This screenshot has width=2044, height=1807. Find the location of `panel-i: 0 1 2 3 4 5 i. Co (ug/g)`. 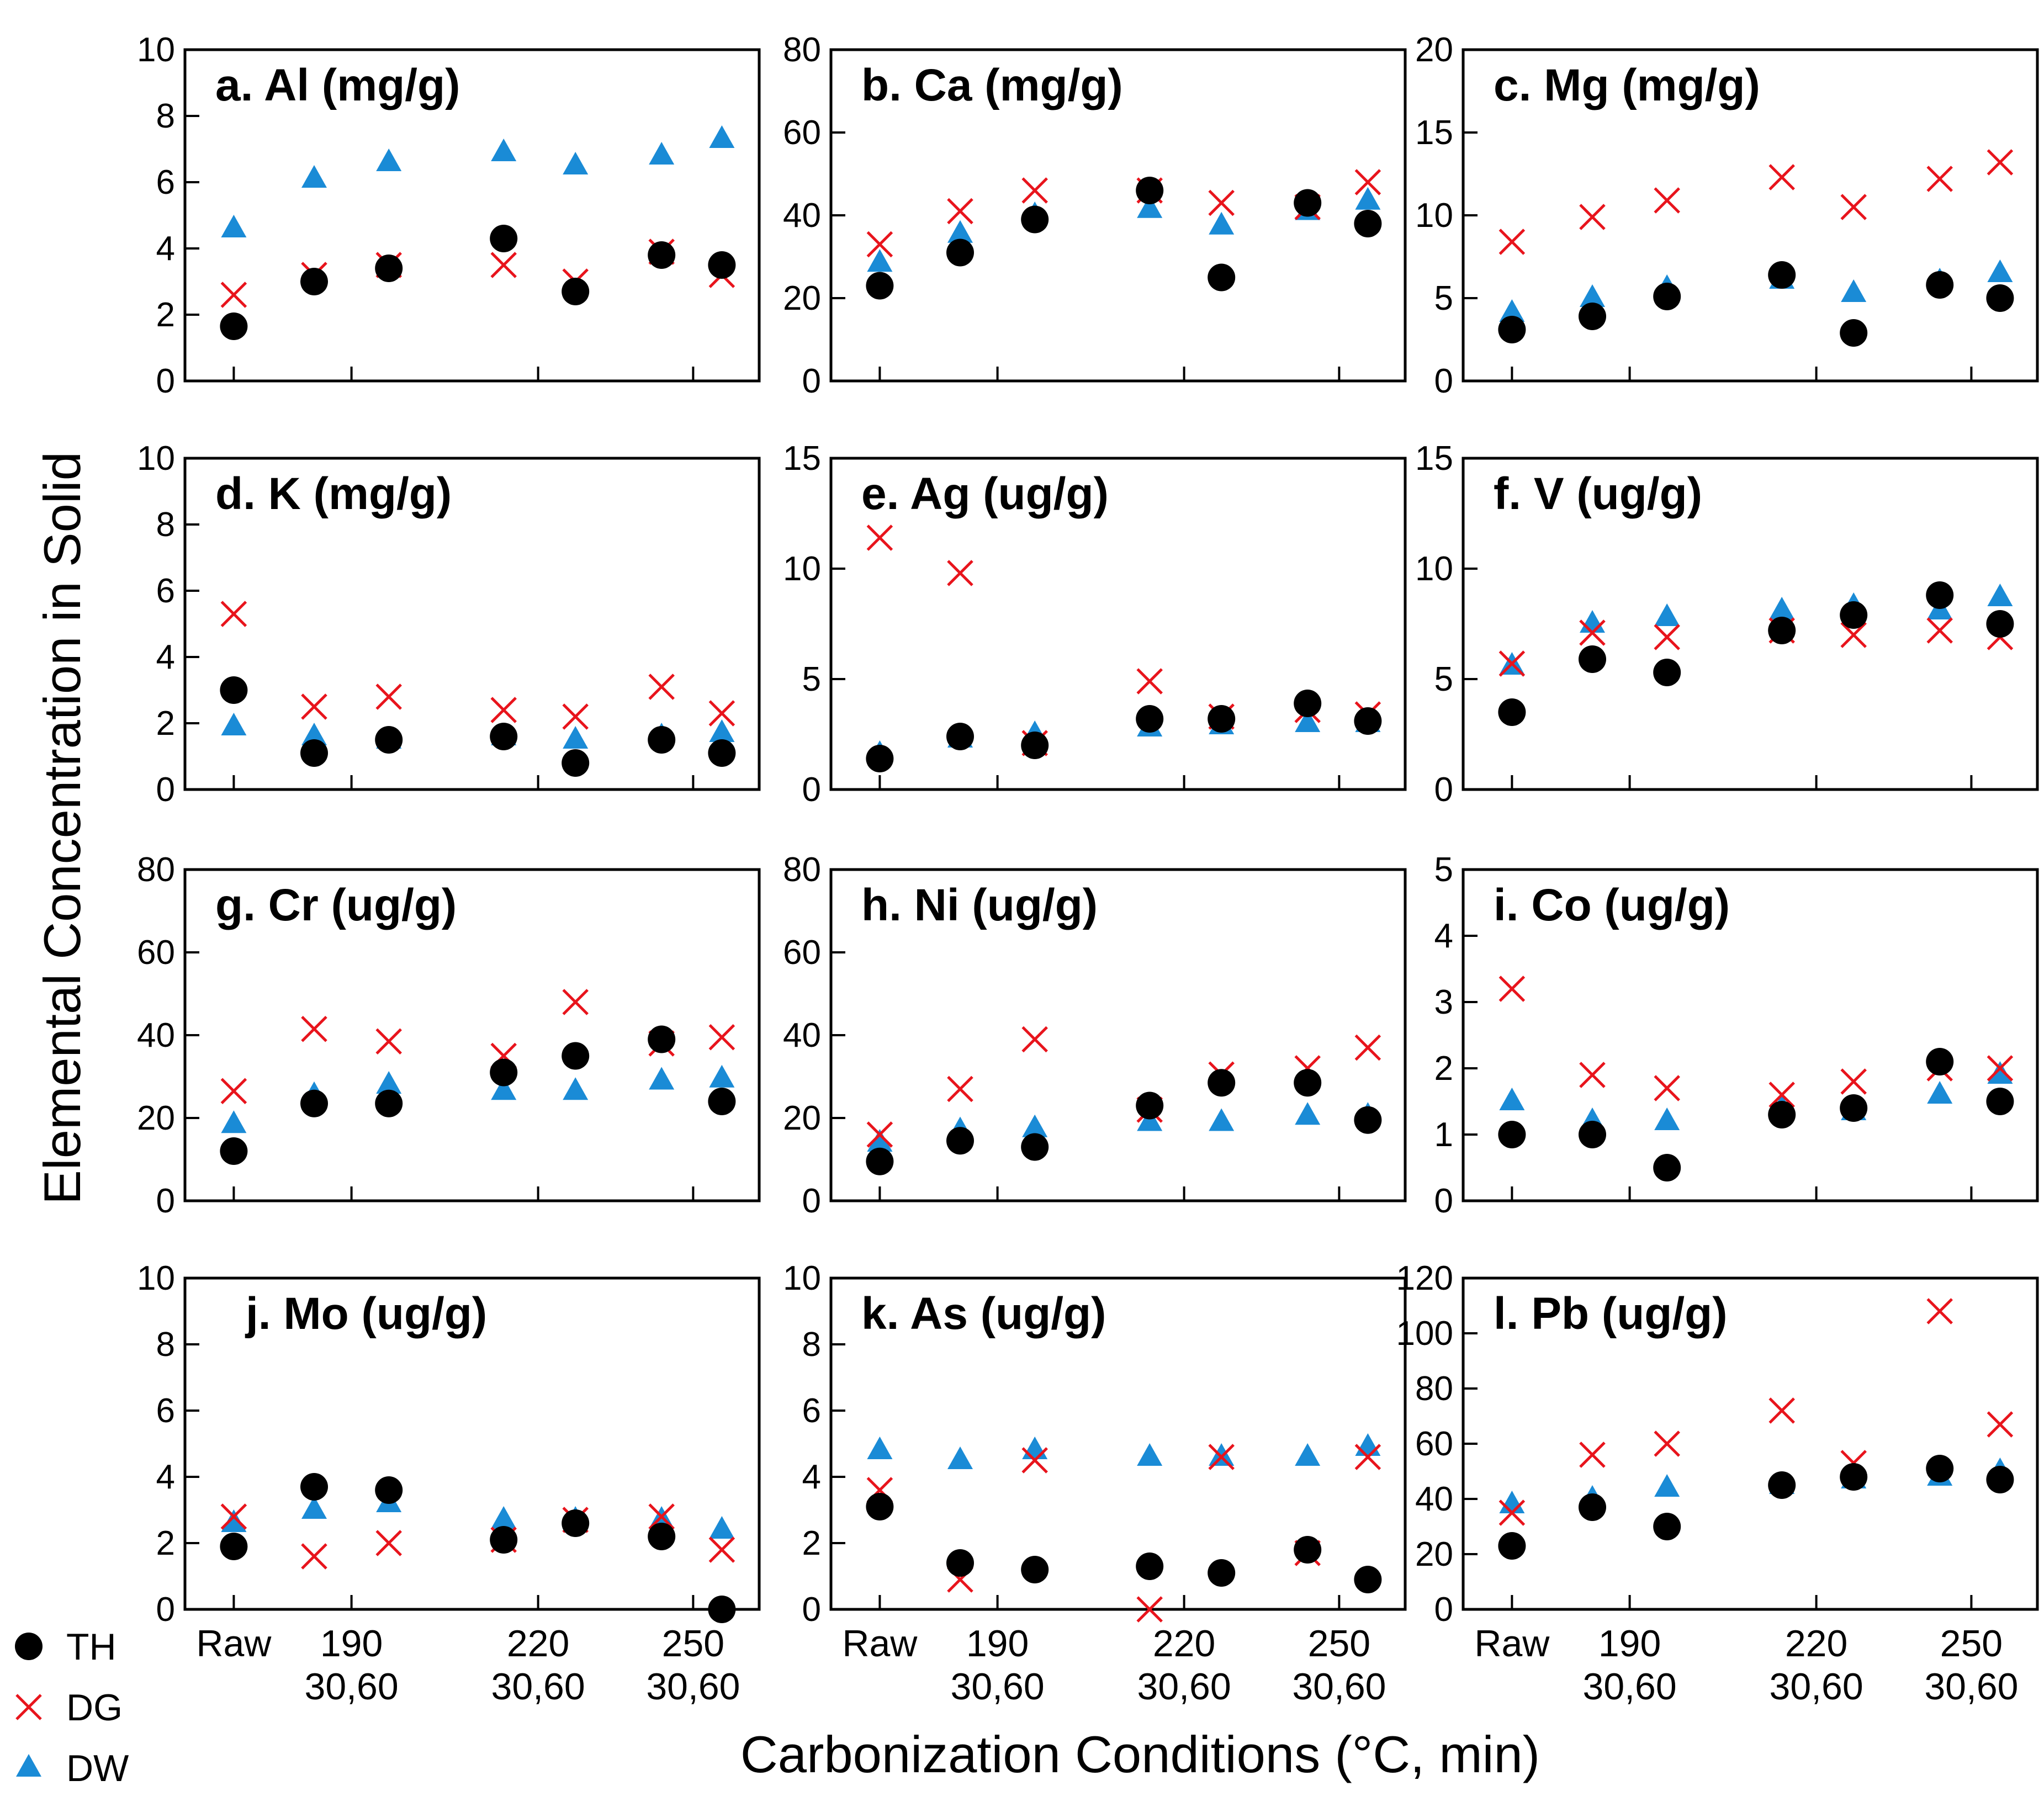

panel-i: 0 1 2 3 4 5 i. Co (ug/g) is located at coordinates (1736, 1035).